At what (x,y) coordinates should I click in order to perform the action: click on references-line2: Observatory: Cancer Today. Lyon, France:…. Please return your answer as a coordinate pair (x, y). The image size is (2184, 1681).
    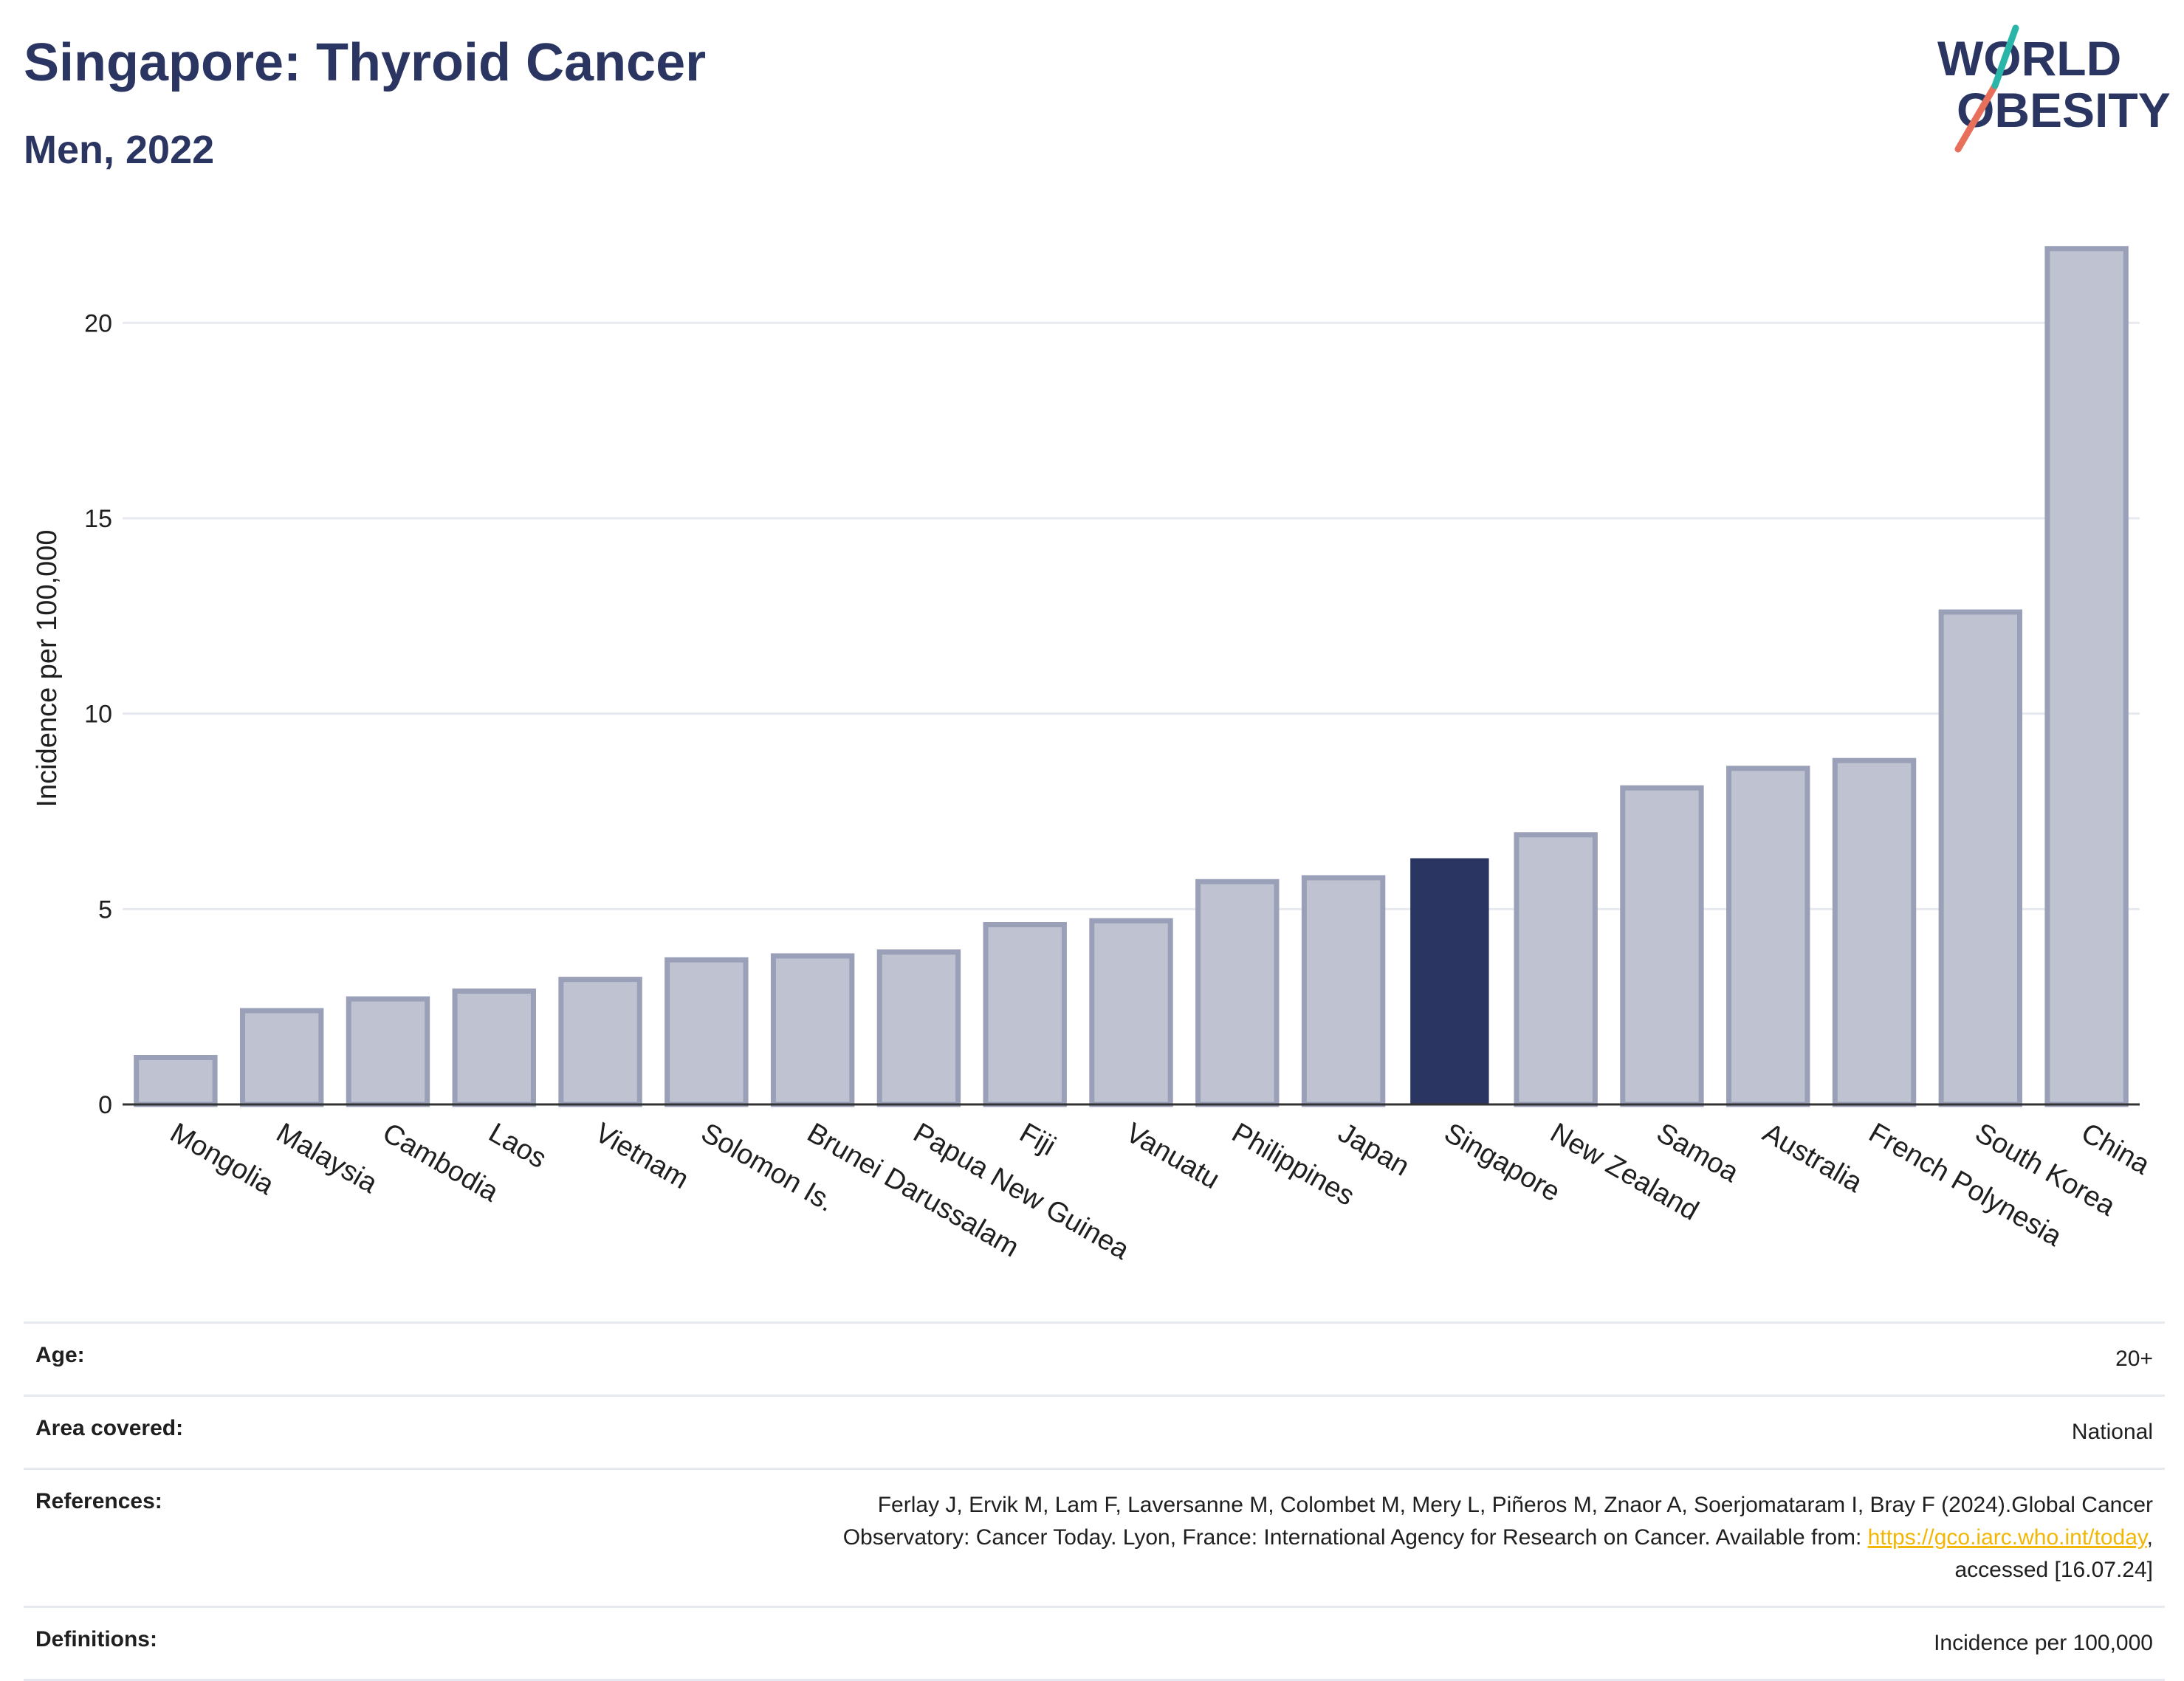
    Looking at the image, I should click on (1261, 1538).